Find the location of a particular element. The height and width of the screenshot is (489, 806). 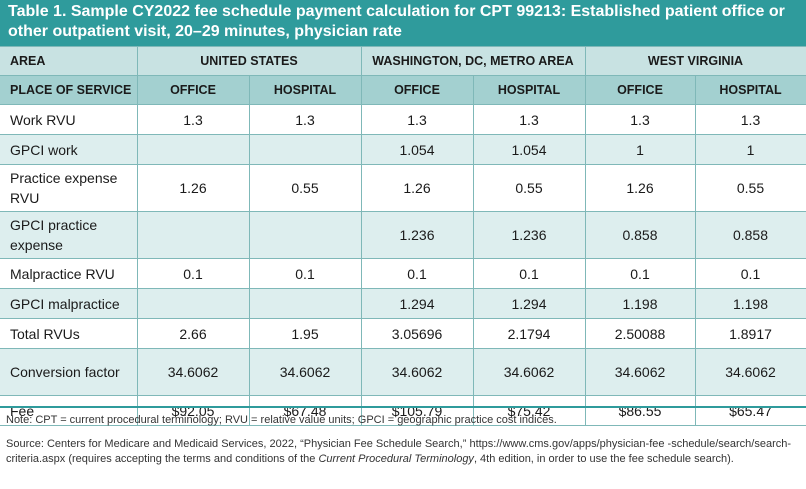

table-cell: 1.95 is located at coordinates (305, 333).